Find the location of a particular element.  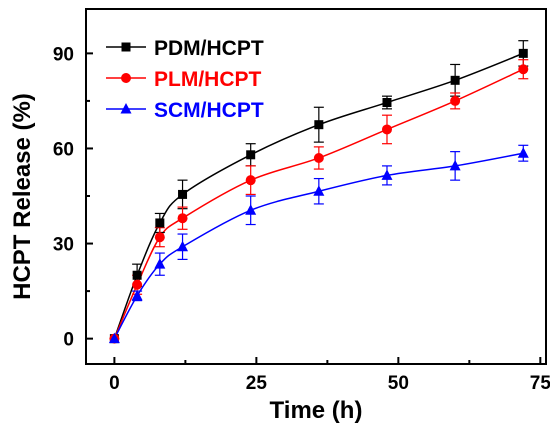

legend-marker-scm-hcpt is located at coordinates (126, 108).